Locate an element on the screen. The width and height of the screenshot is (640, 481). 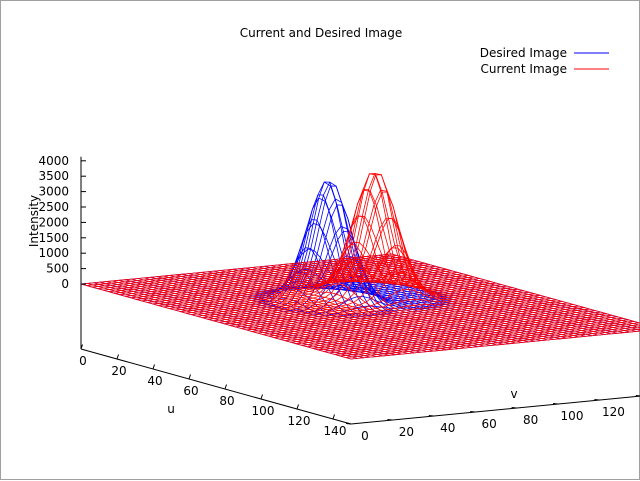
x-tick-label: 20 is located at coordinates (118, 371).